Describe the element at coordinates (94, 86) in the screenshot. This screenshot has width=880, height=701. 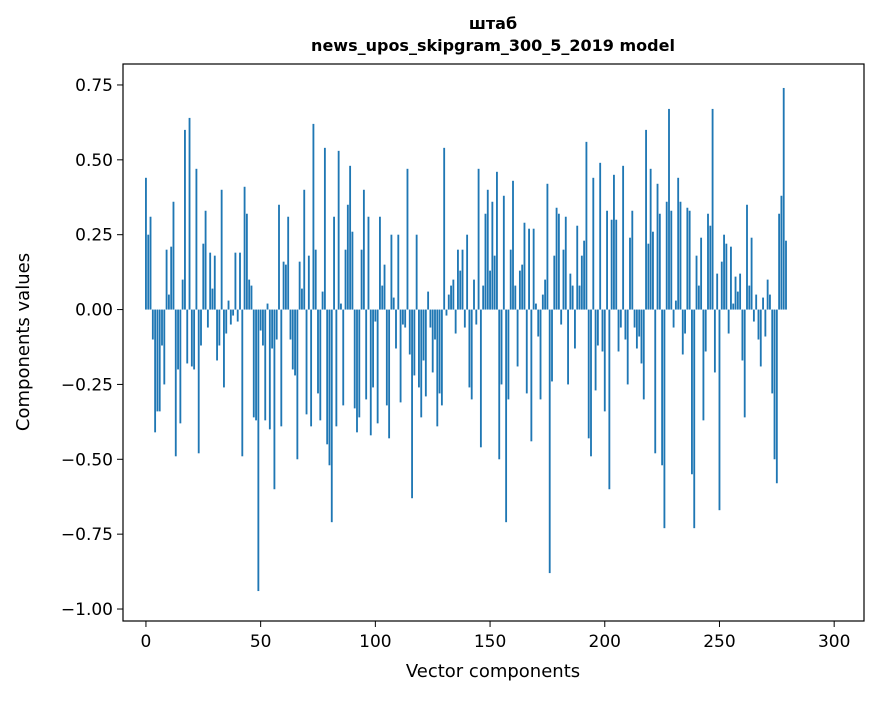
I see `y-tick-label: 0.75` at that location.